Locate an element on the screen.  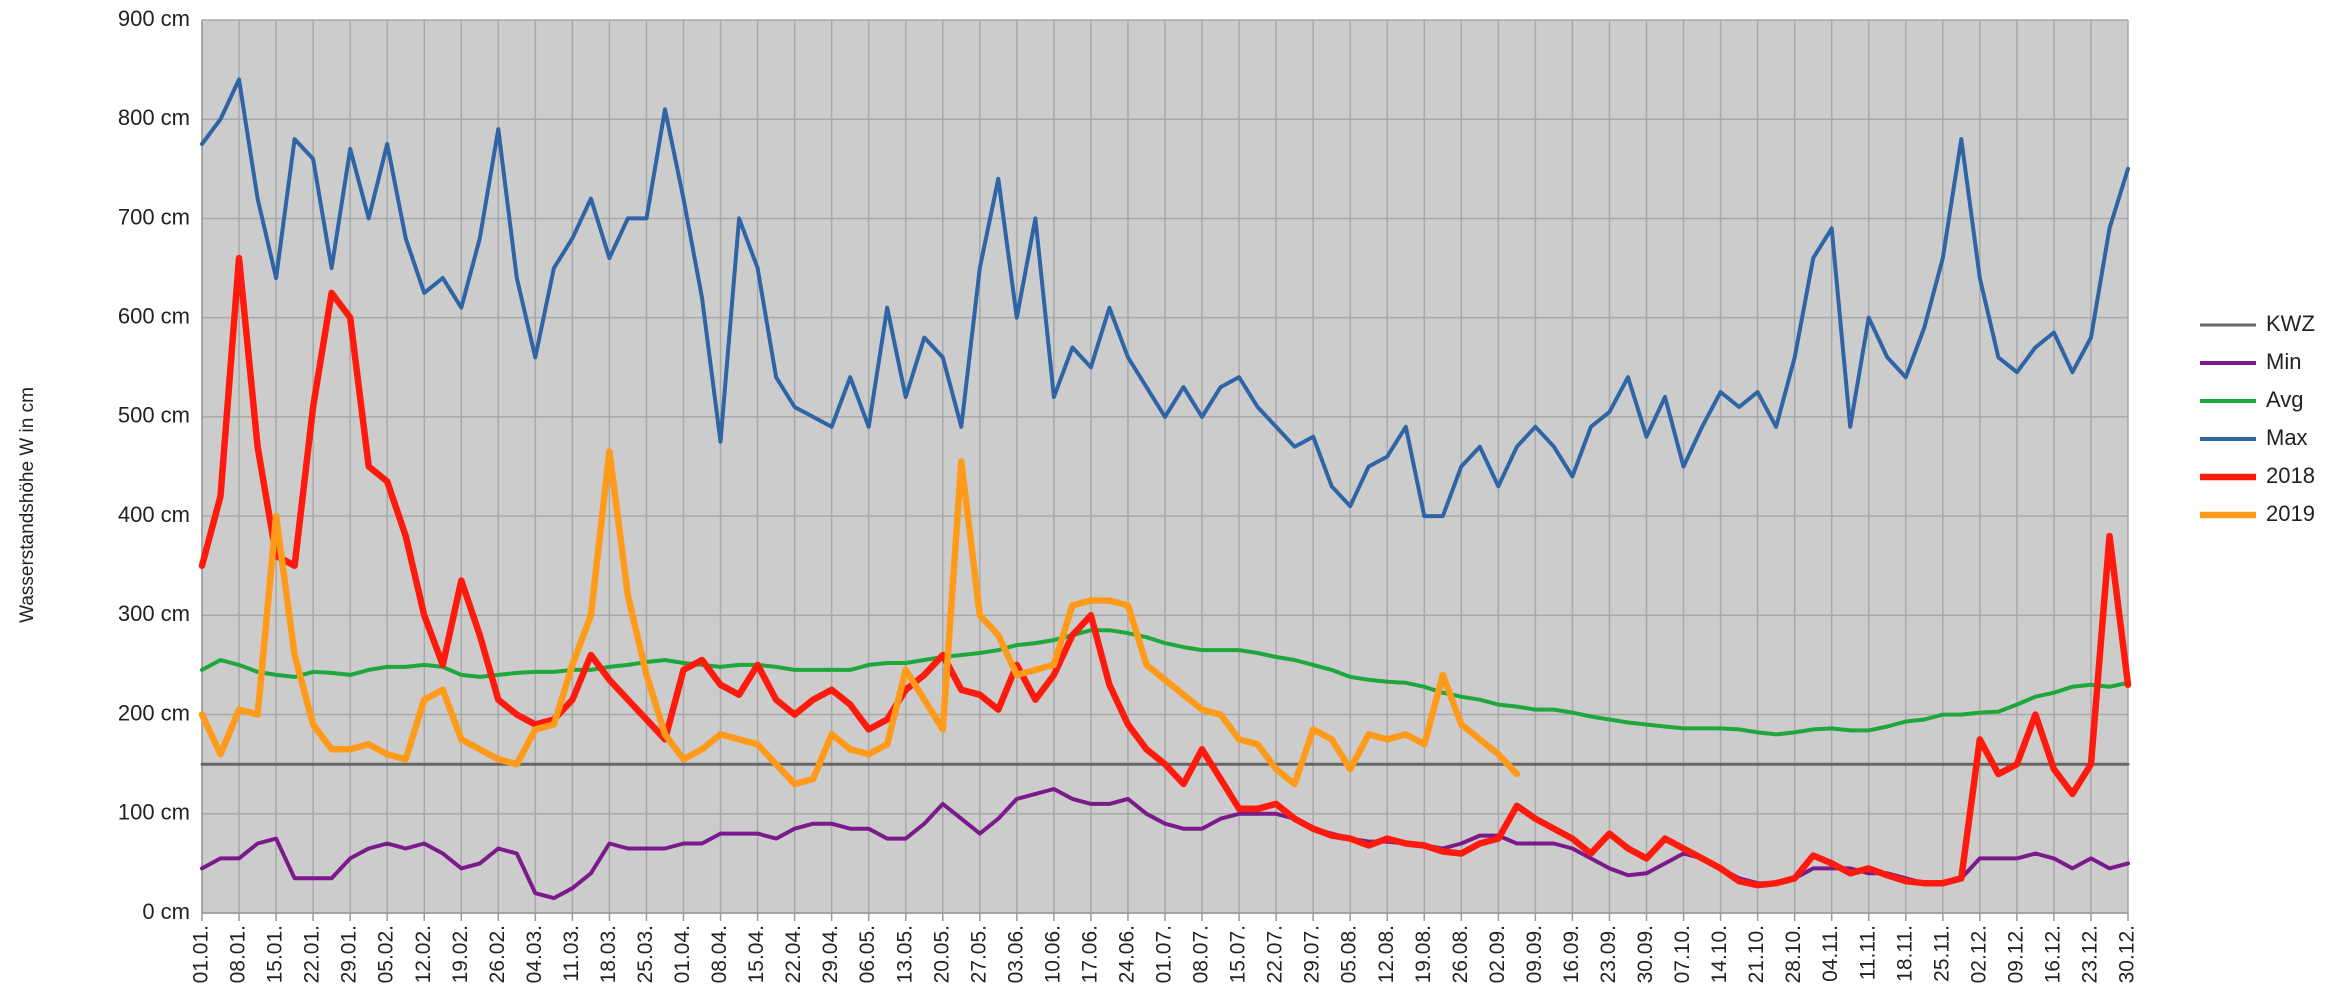
x-tick-label: 11.11. is located at coordinates (1867, 952).